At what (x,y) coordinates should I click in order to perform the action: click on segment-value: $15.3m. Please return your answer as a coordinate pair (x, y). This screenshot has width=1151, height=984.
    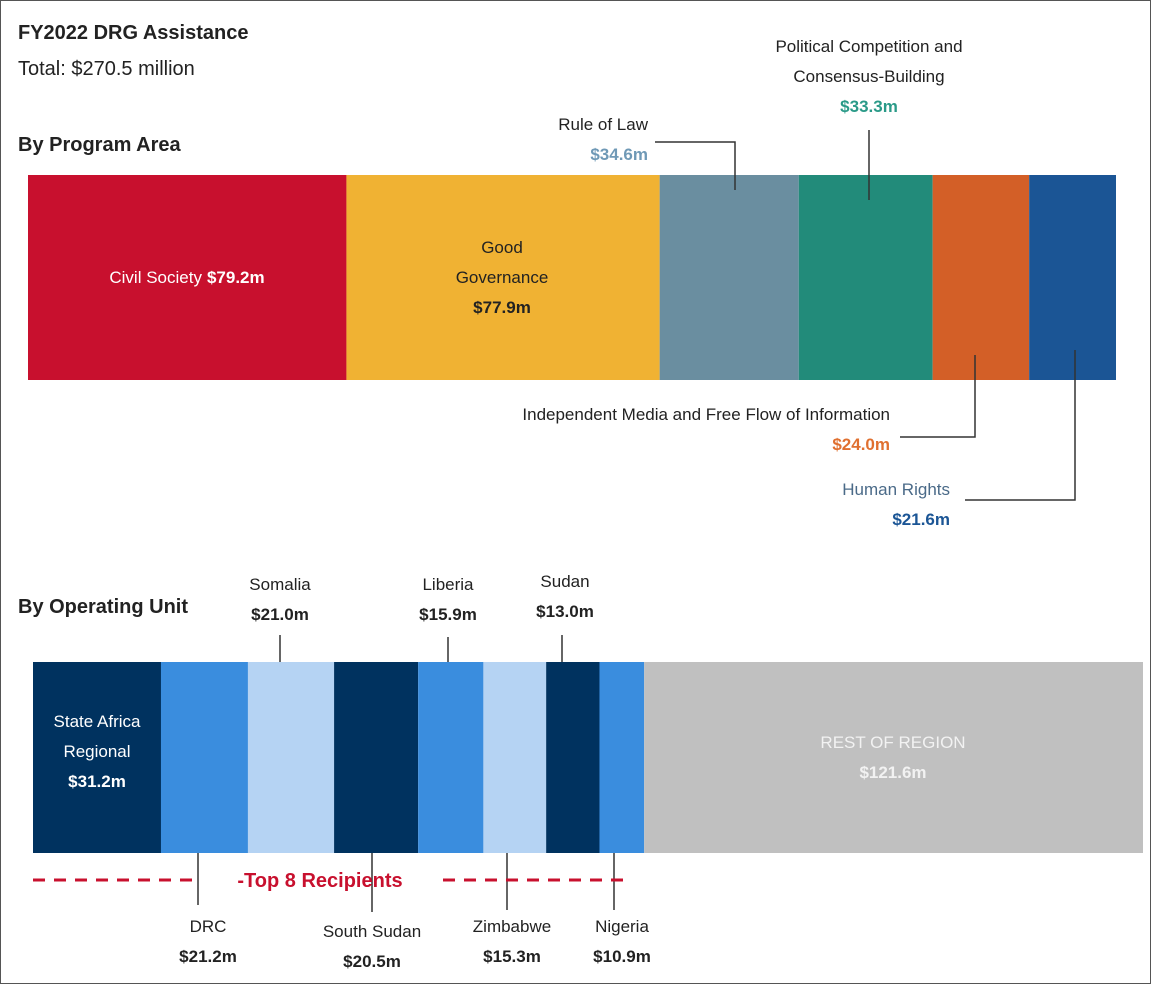
    Looking at the image, I should click on (512, 956).